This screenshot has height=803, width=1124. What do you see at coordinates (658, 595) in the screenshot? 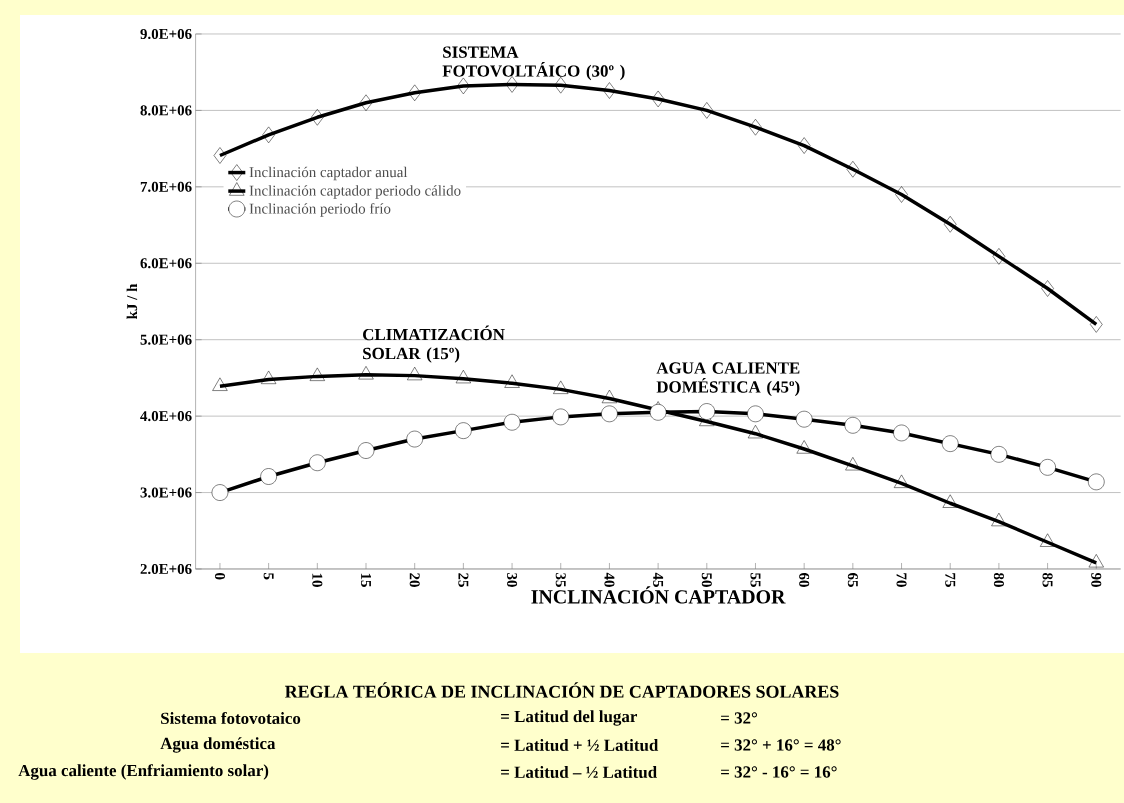
I see `x-axis-title: INCLINACIÓN CAPTADOR` at bounding box center [658, 595].